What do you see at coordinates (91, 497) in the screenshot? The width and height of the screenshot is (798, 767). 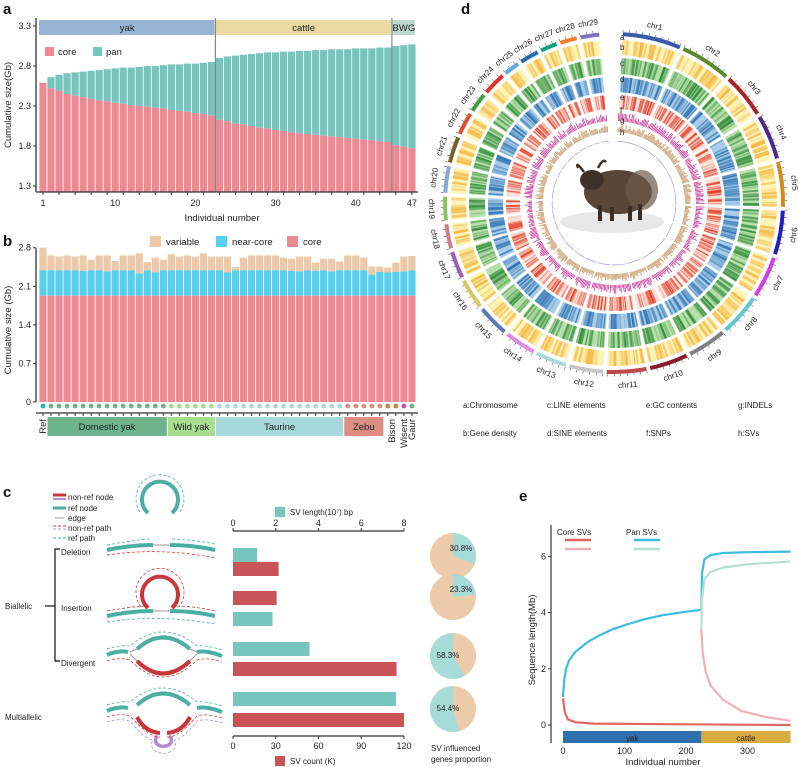 I see `legend-label-non-ref-node: non-ref node` at bounding box center [91, 497].